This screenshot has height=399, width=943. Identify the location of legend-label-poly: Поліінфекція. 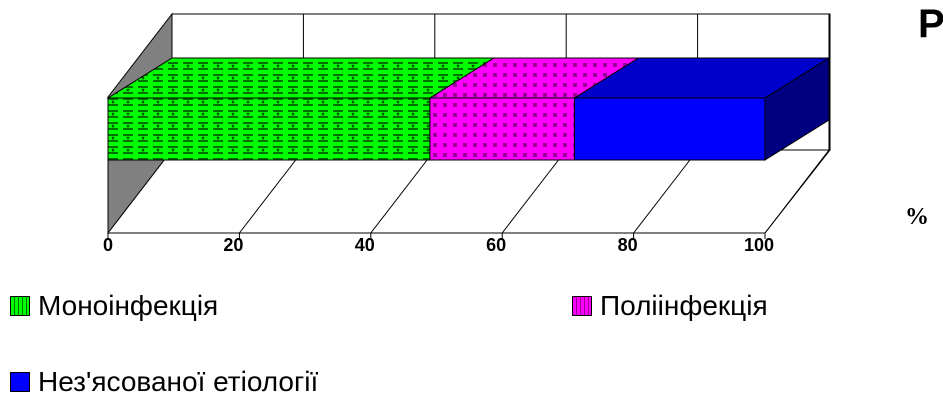
(684, 305).